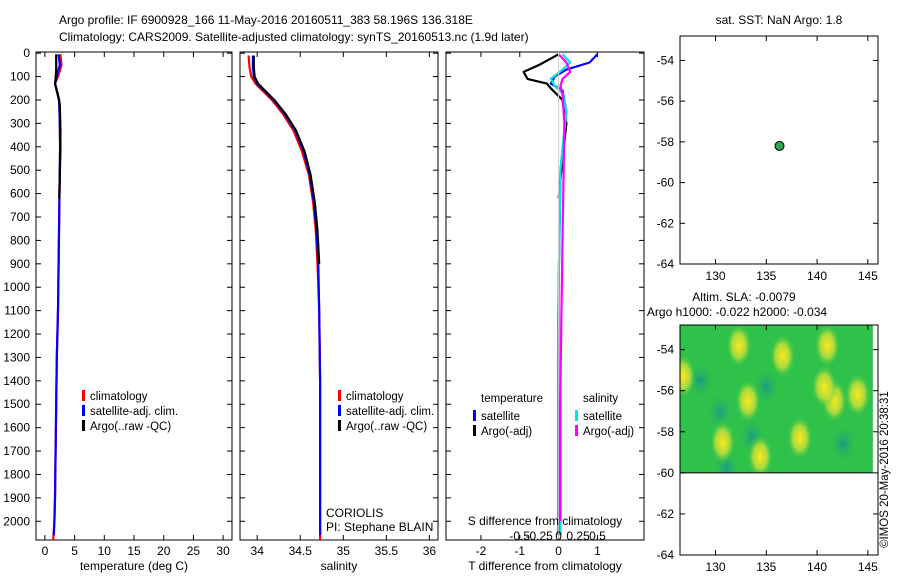 This screenshot has width=900, height=580. What do you see at coordinates (545, 566) in the screenshot?
I see `x-axis-label: T difference from climatology` at bounding box center [545, 566].